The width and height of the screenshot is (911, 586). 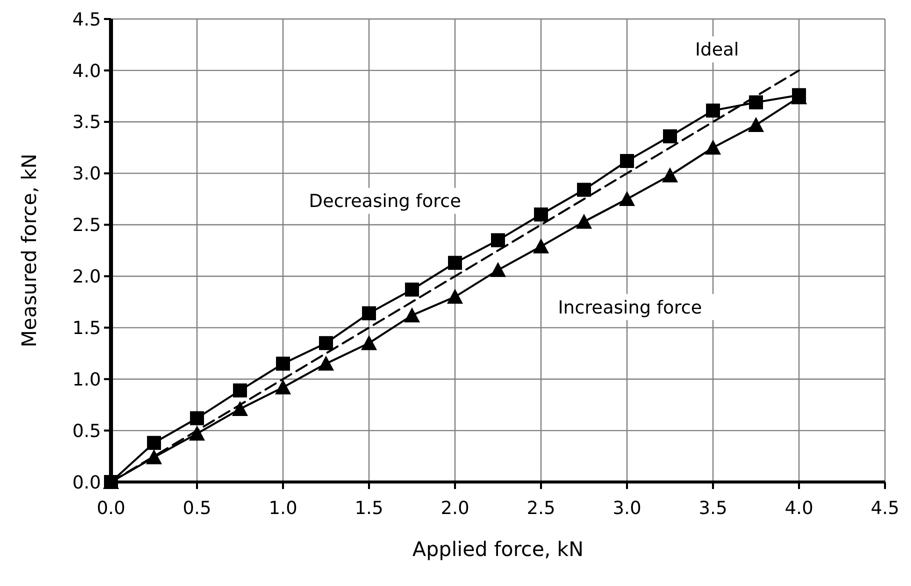 What do you see at coordinates (630, 307) in the screenshot?
I see `text: Increasing force` at bounding box center [630, 307].